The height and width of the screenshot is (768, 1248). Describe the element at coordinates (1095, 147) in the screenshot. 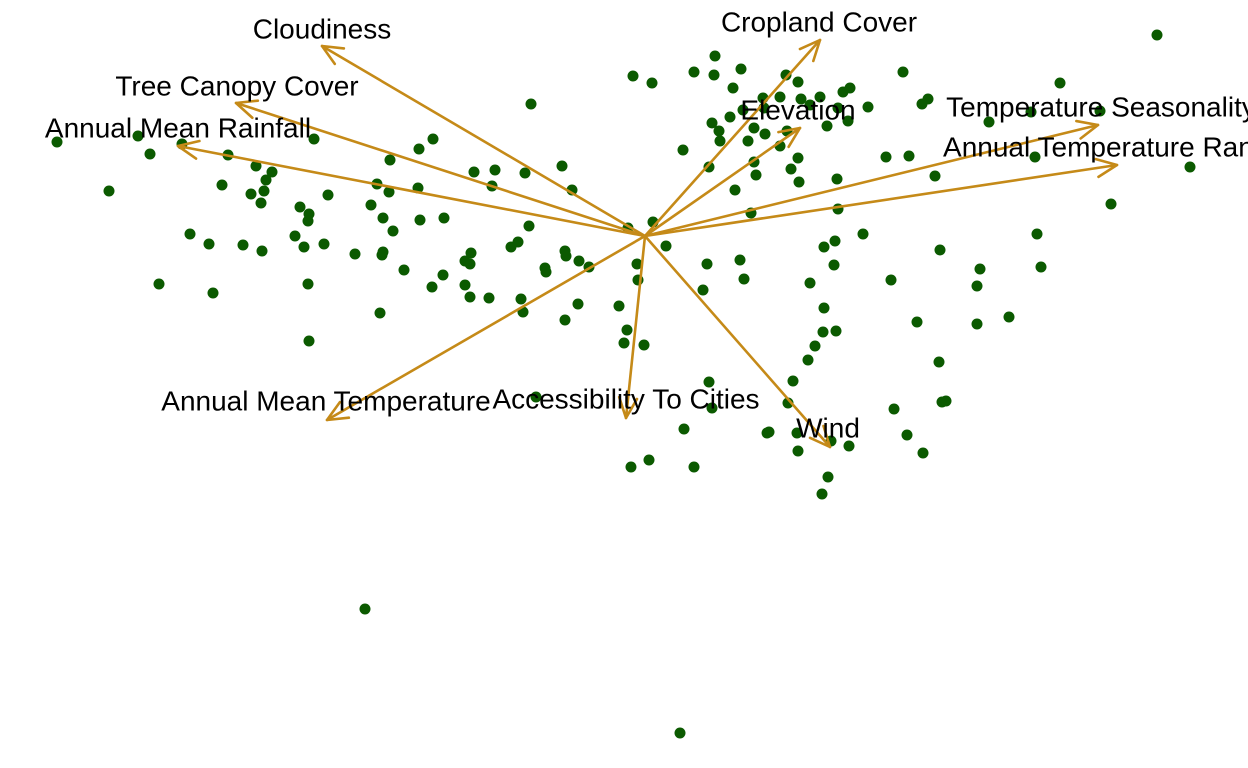

I see `loading-label: Annual Temperature Range` at that location.